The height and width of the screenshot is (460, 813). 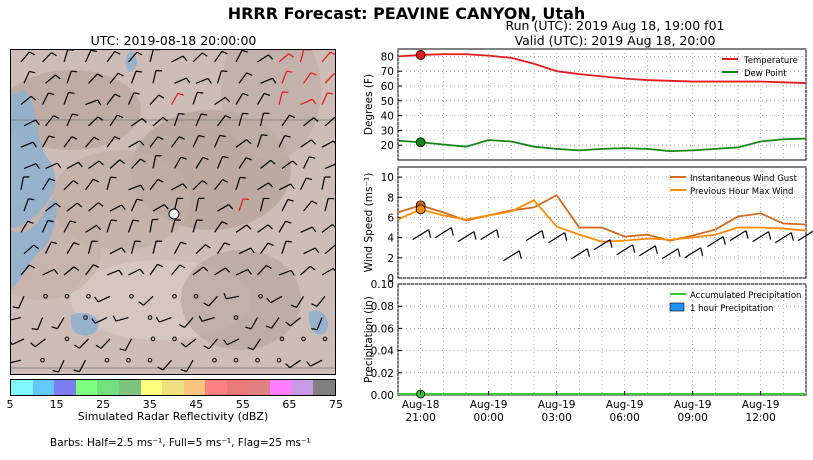 I want to click on x-tick-label: Aug-19, so click(x=557, y=405).